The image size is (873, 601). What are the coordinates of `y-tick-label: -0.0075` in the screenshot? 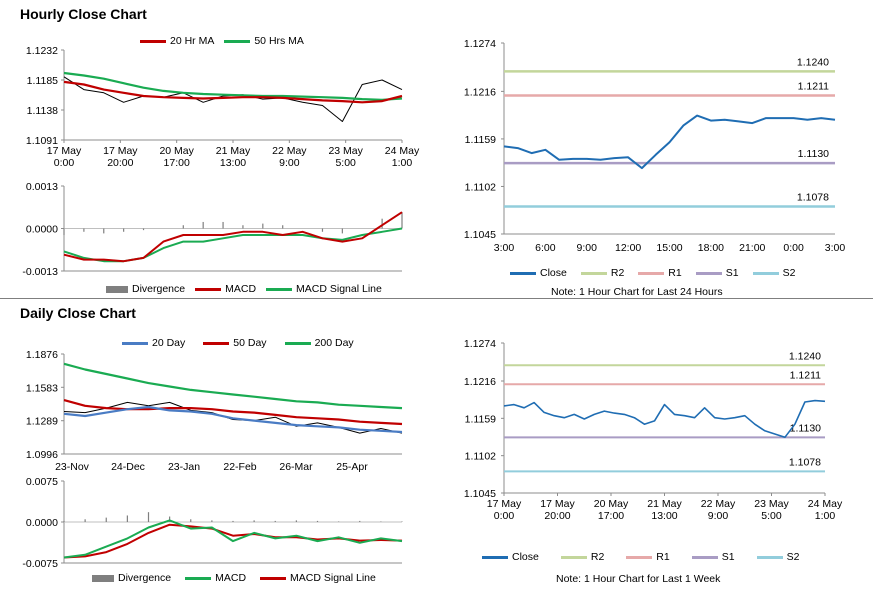 It's located at (40, 564).